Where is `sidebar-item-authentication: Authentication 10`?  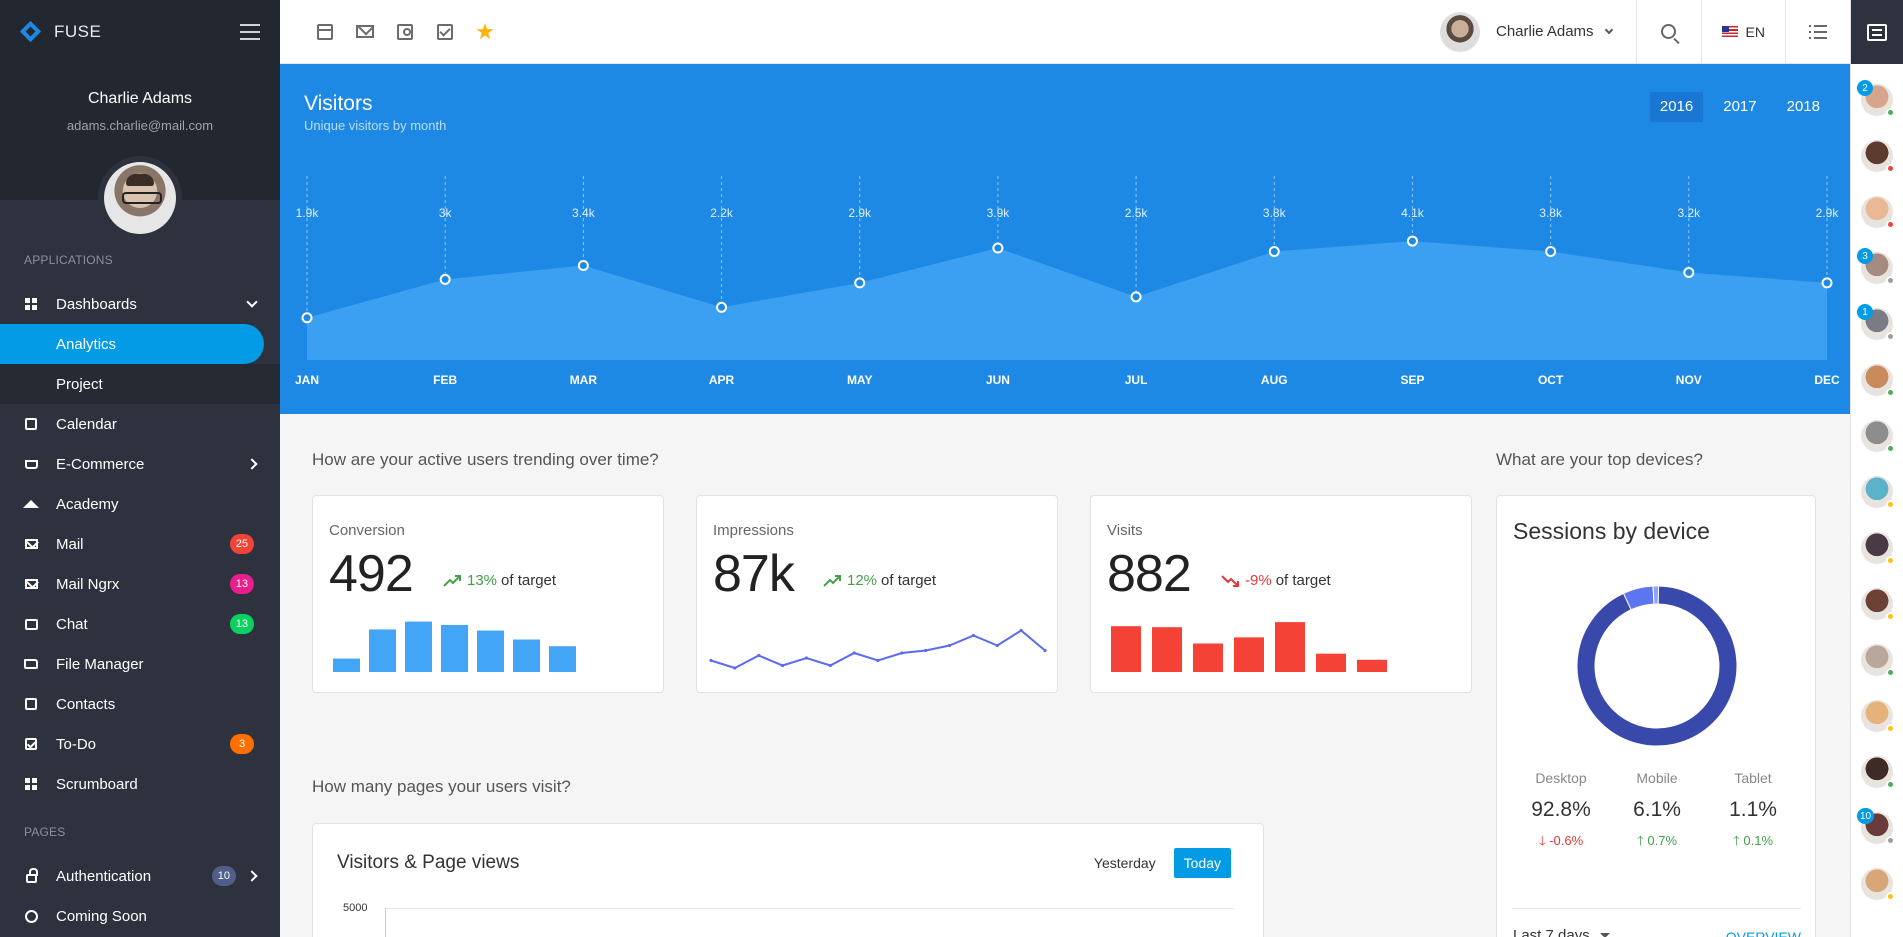 sidebar-item-authentication: Authentication 10 is located at coordinates (140, 876).